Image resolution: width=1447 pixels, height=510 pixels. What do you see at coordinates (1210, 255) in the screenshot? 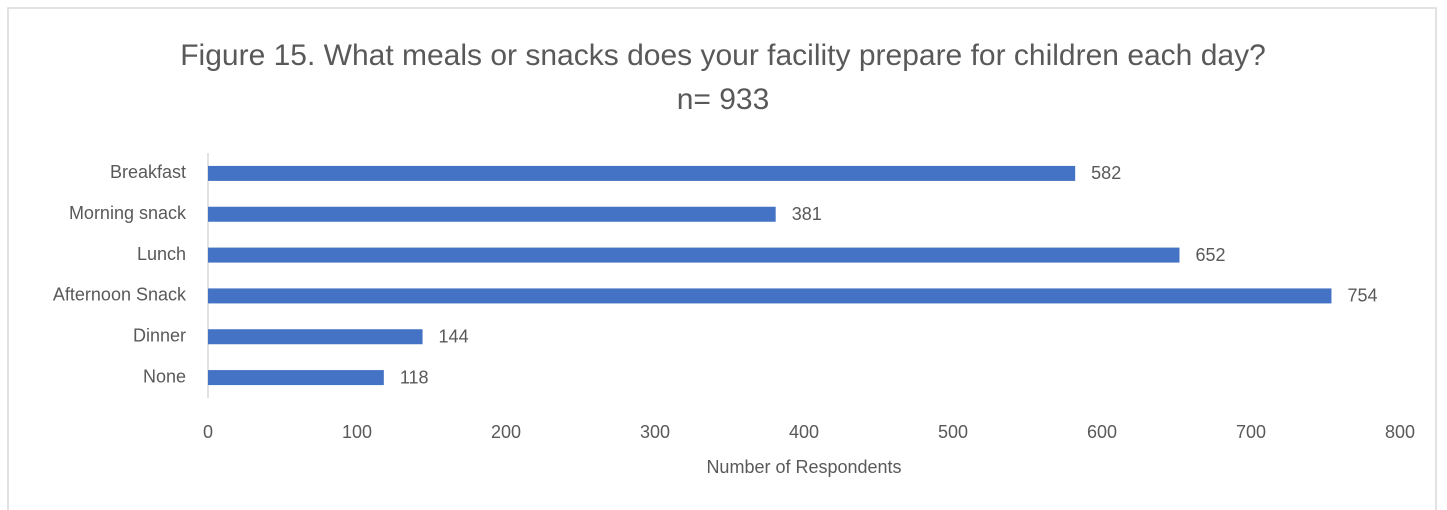
I see `data-label: 652` at bounding box center [1210, 255].